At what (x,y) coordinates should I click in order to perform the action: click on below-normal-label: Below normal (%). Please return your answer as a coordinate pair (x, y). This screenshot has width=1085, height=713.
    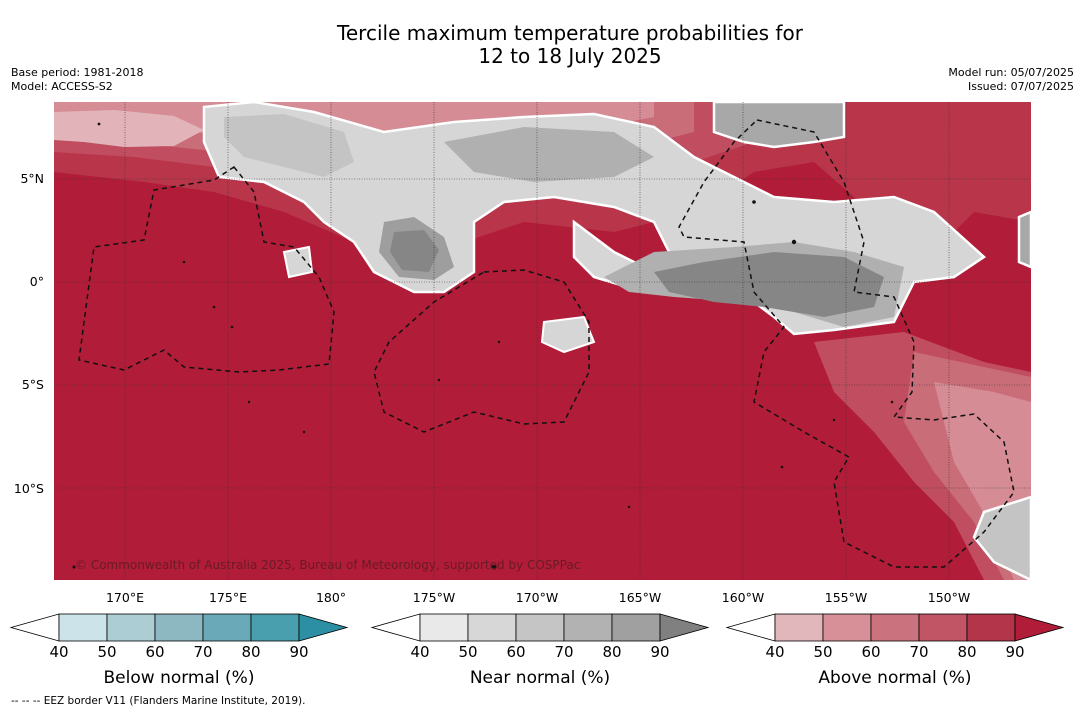
    Looking at the image, I should click on (179, 678).